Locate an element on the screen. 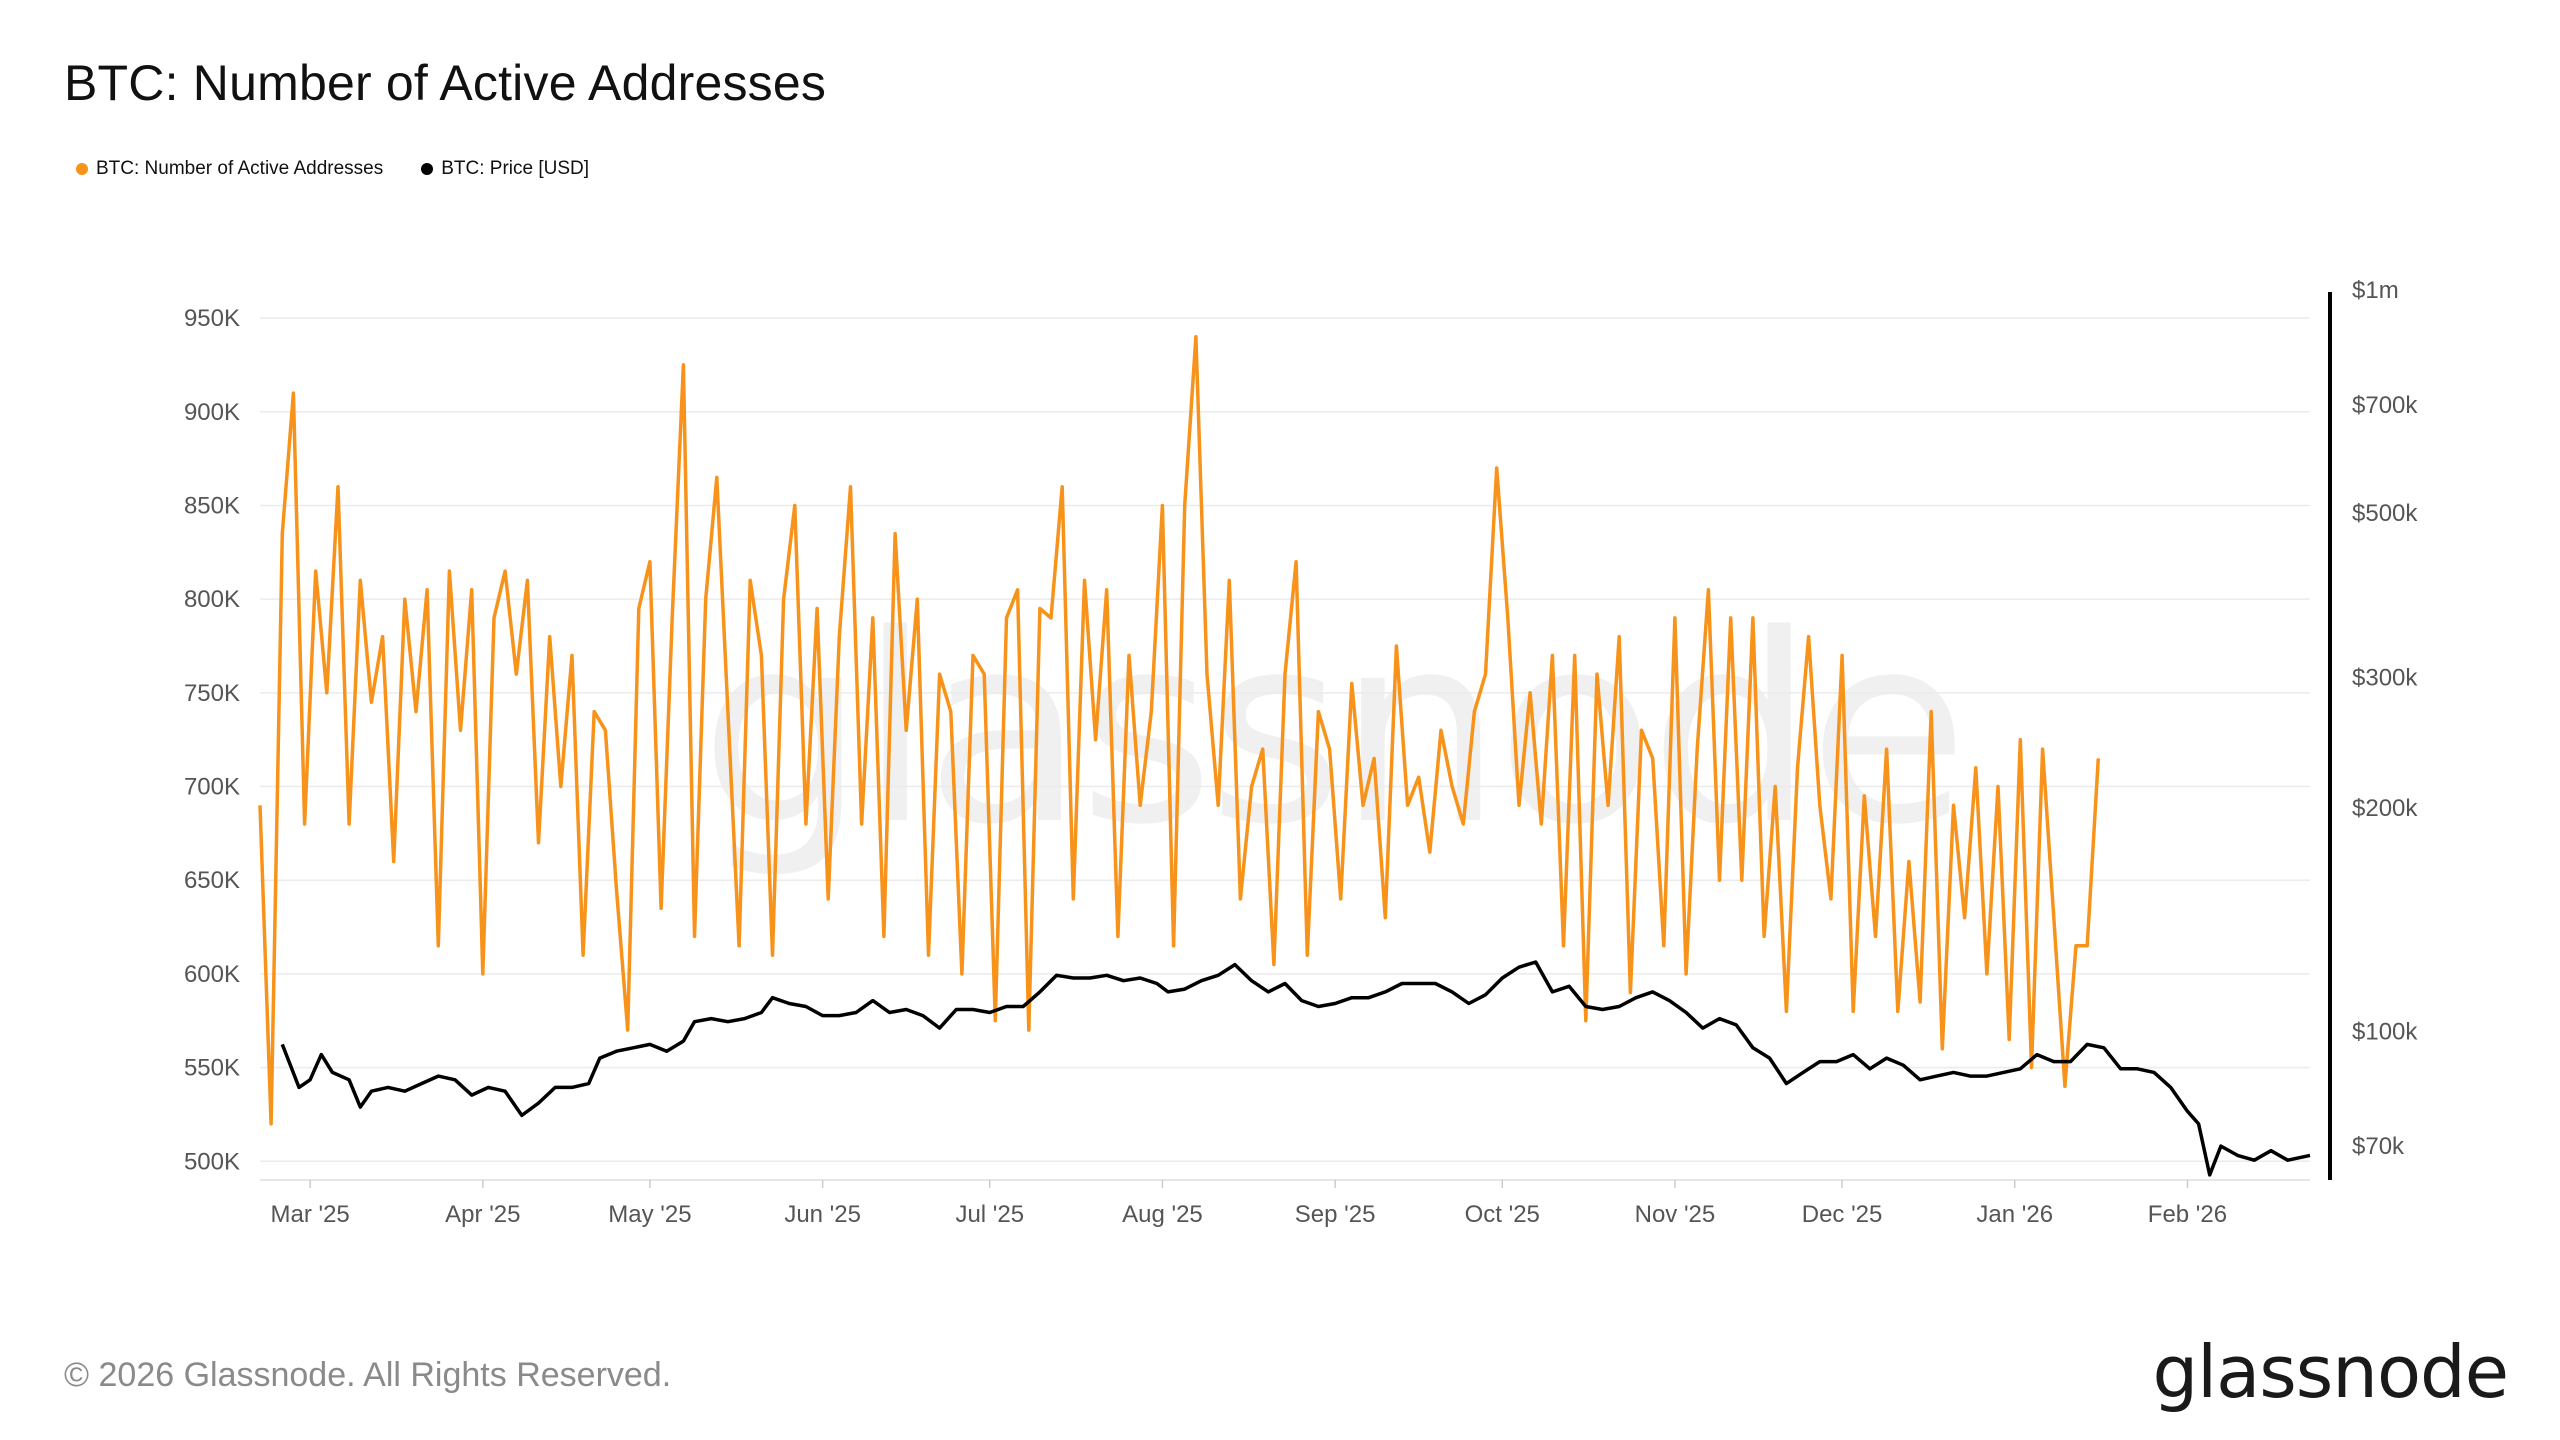 The height and width of the screenshot is (1440, 2560). y-right-tick-label: $700k is located at coordinates (2385, 405).